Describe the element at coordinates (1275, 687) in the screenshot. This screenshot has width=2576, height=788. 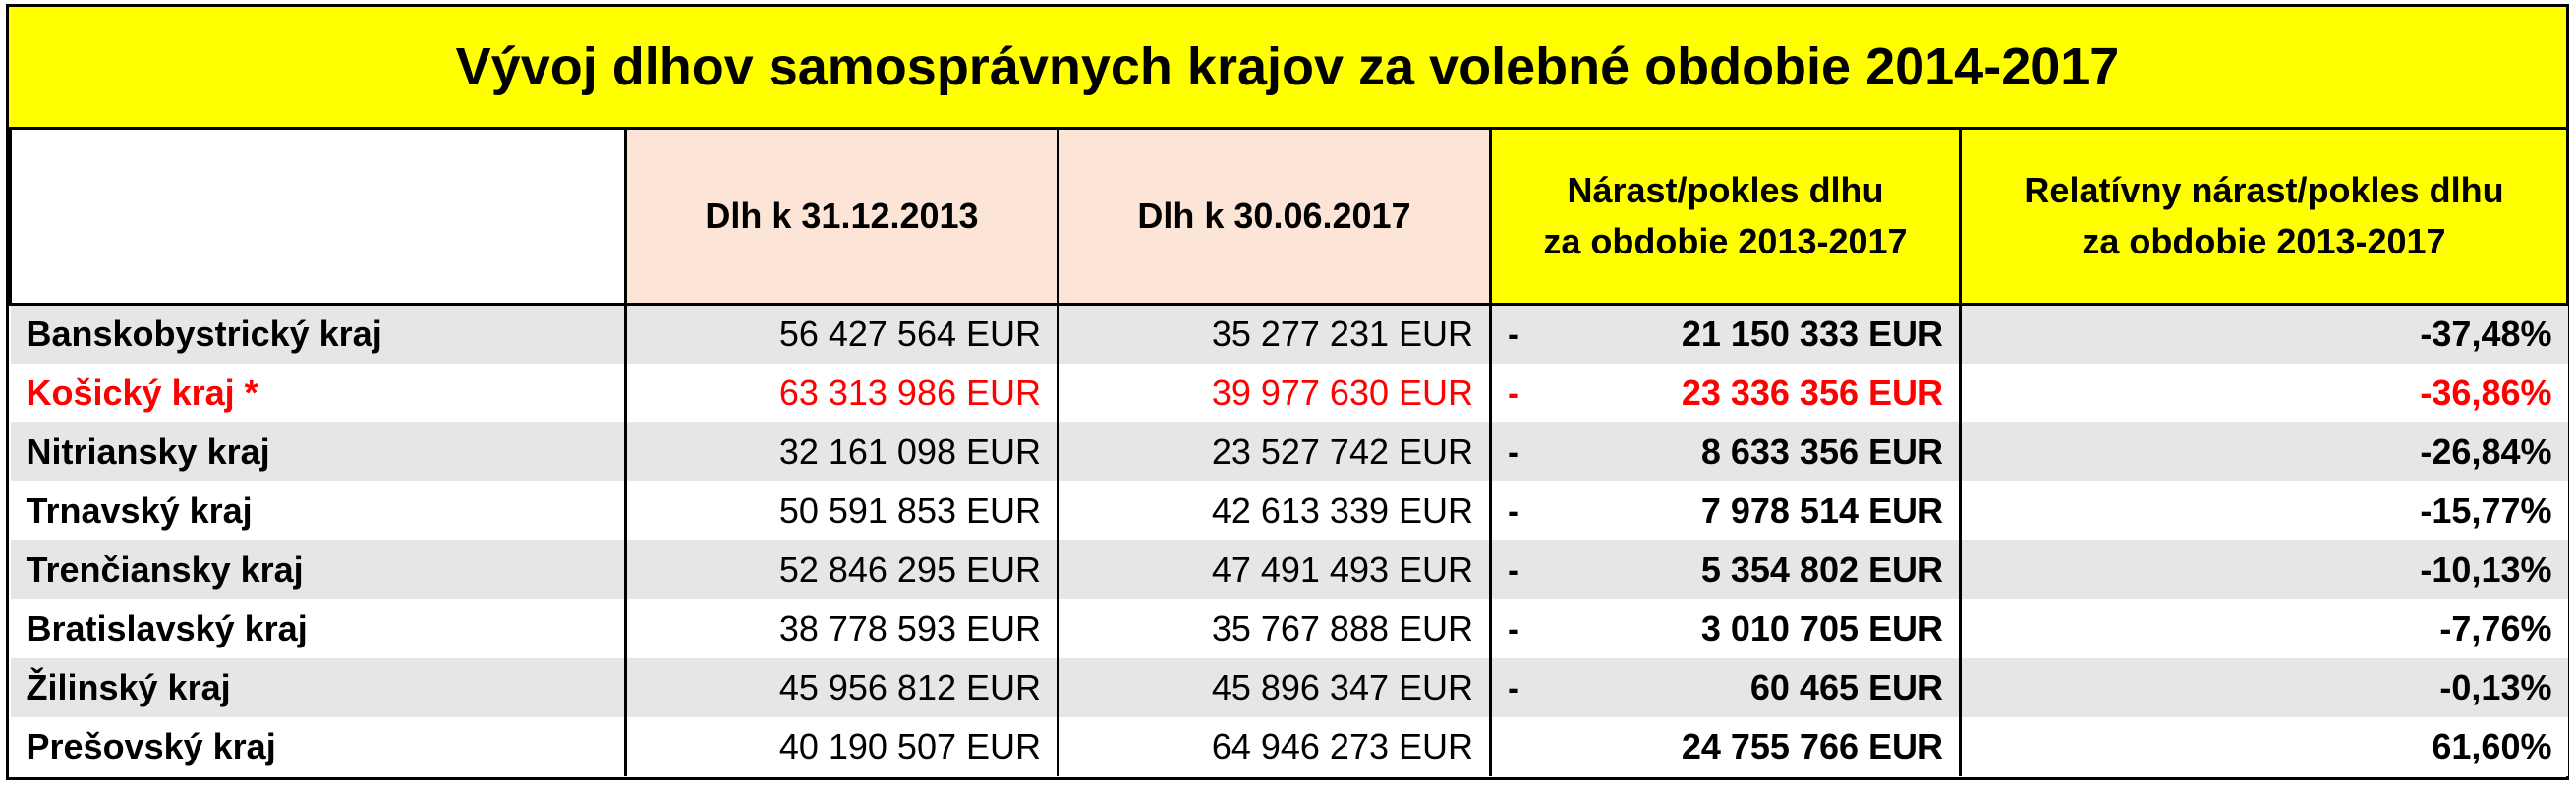
I see `debt-2017-value: 45 896 347 EUR` at that location.